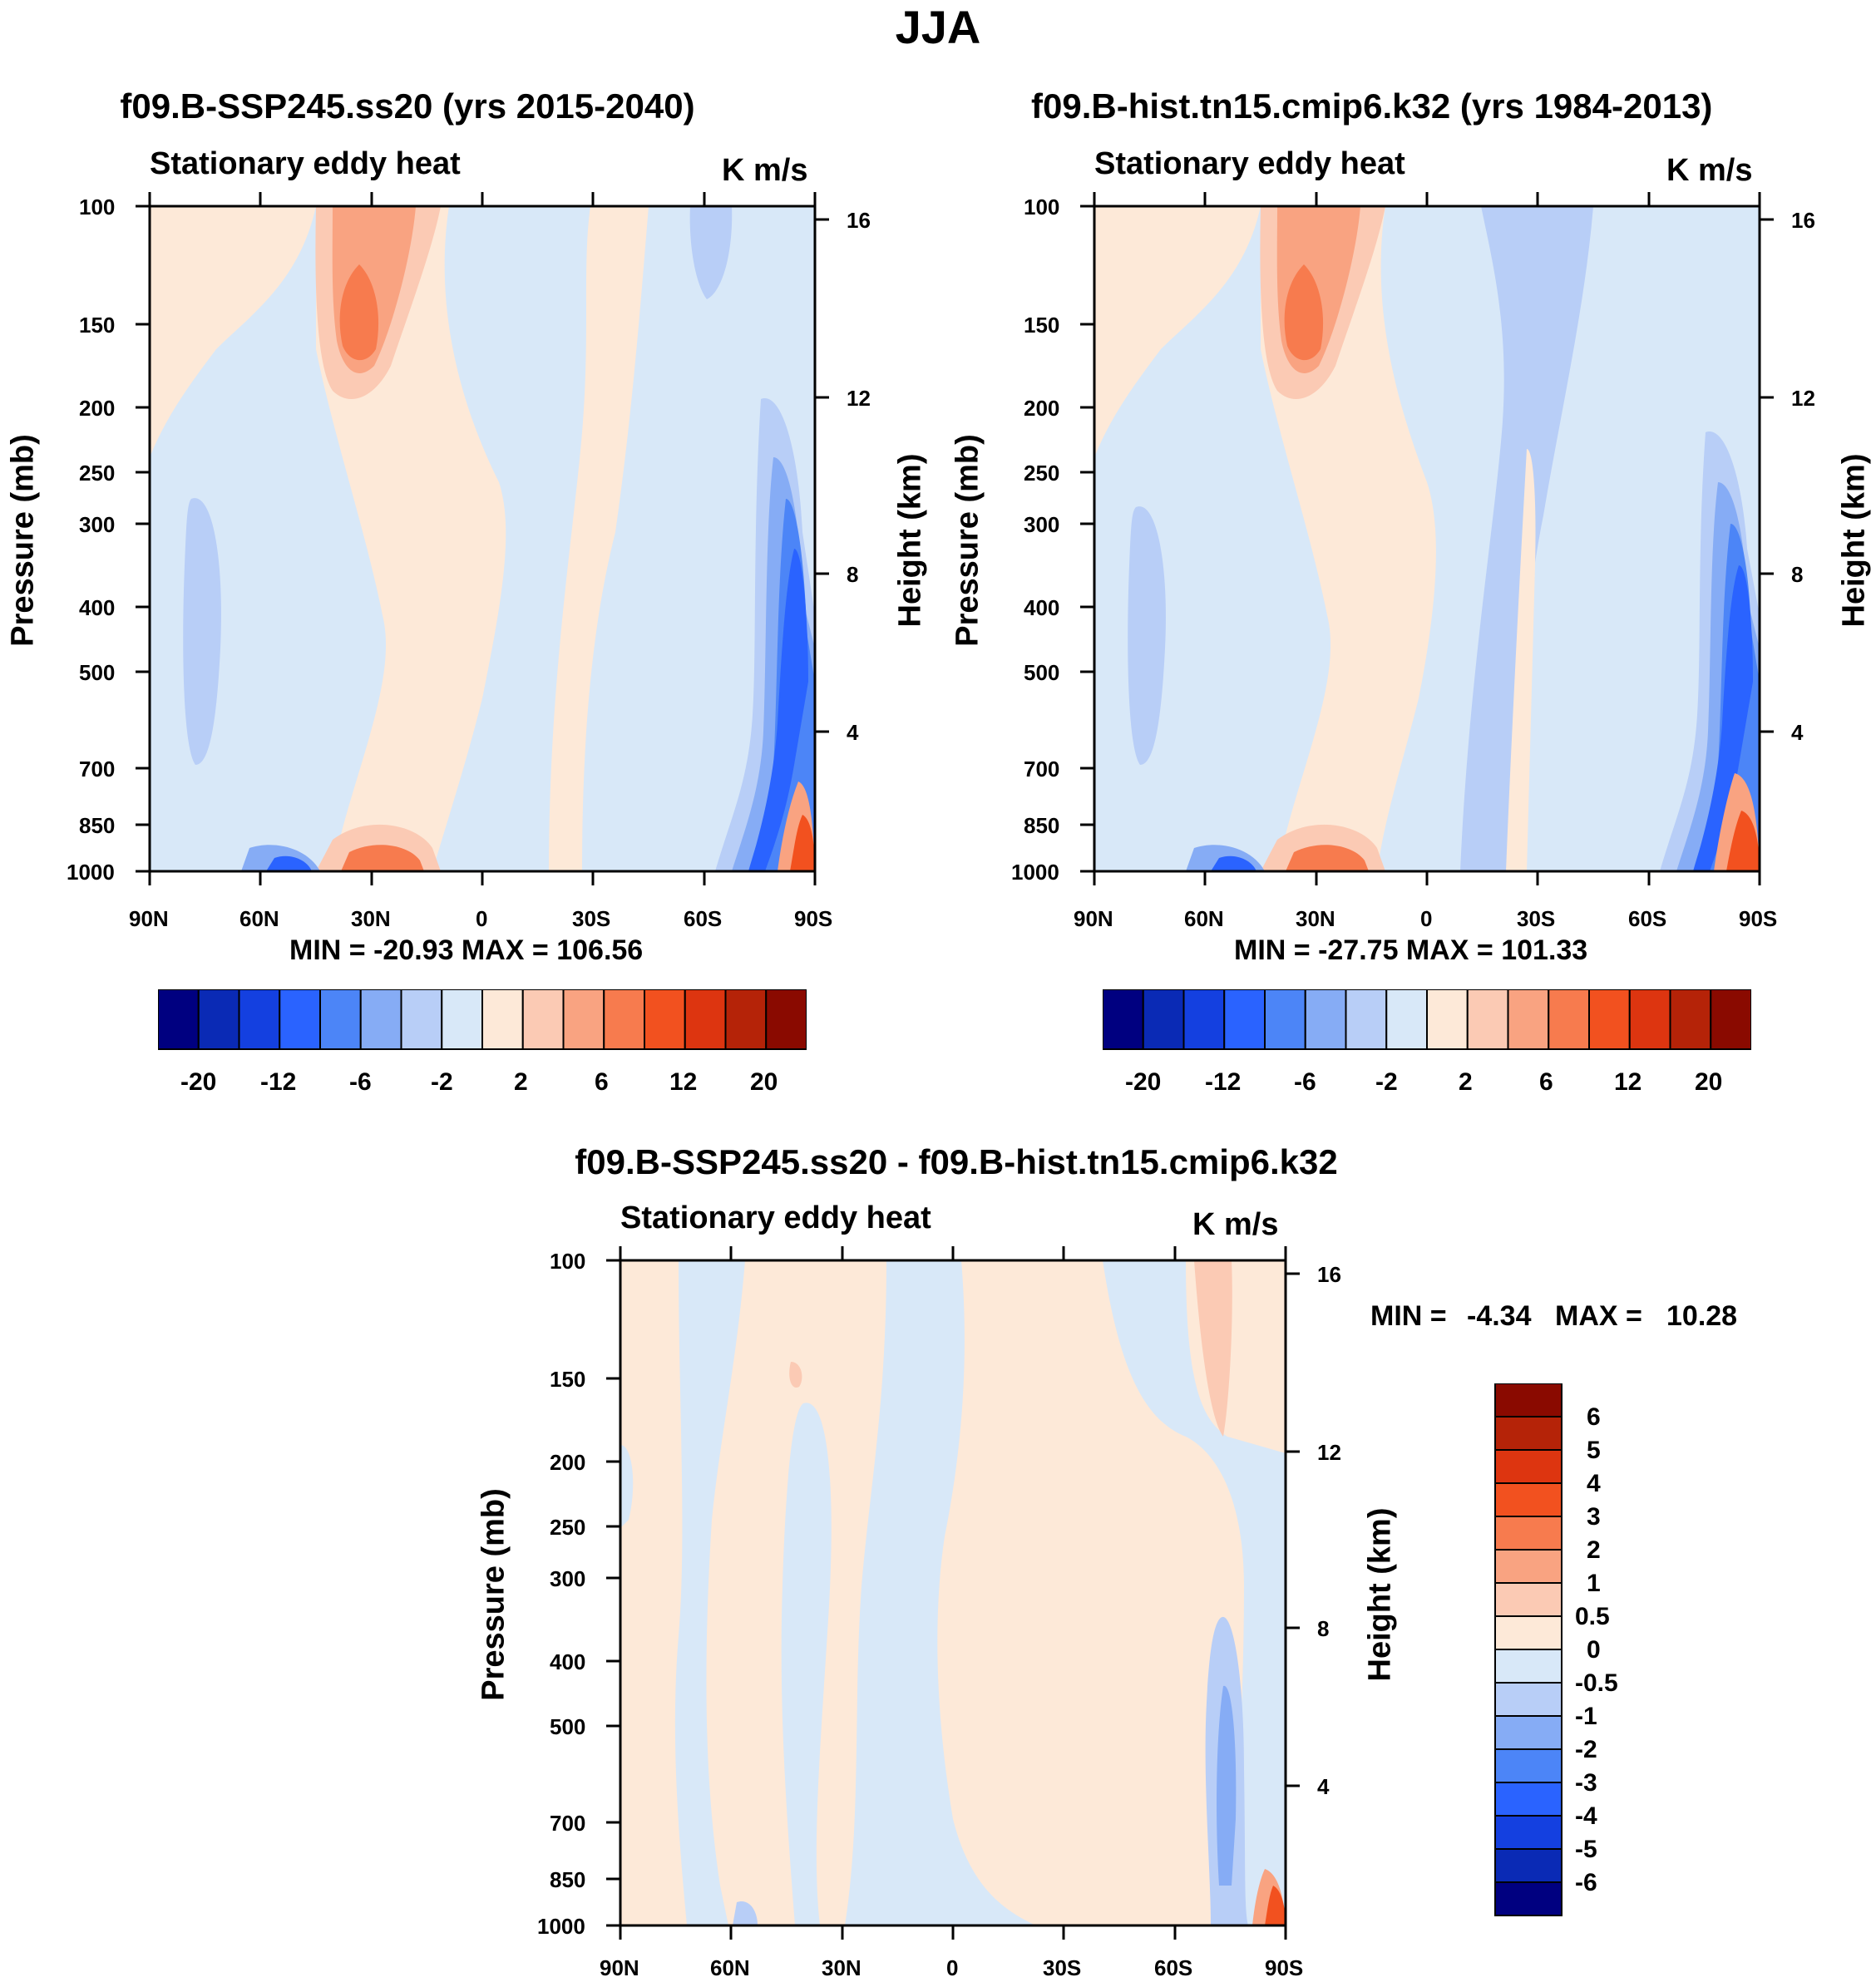  What do you see at coordinates (202, 631) in the screenshot?
I see `panel1-nh-negative-blob` at bounding box center [202, 631].